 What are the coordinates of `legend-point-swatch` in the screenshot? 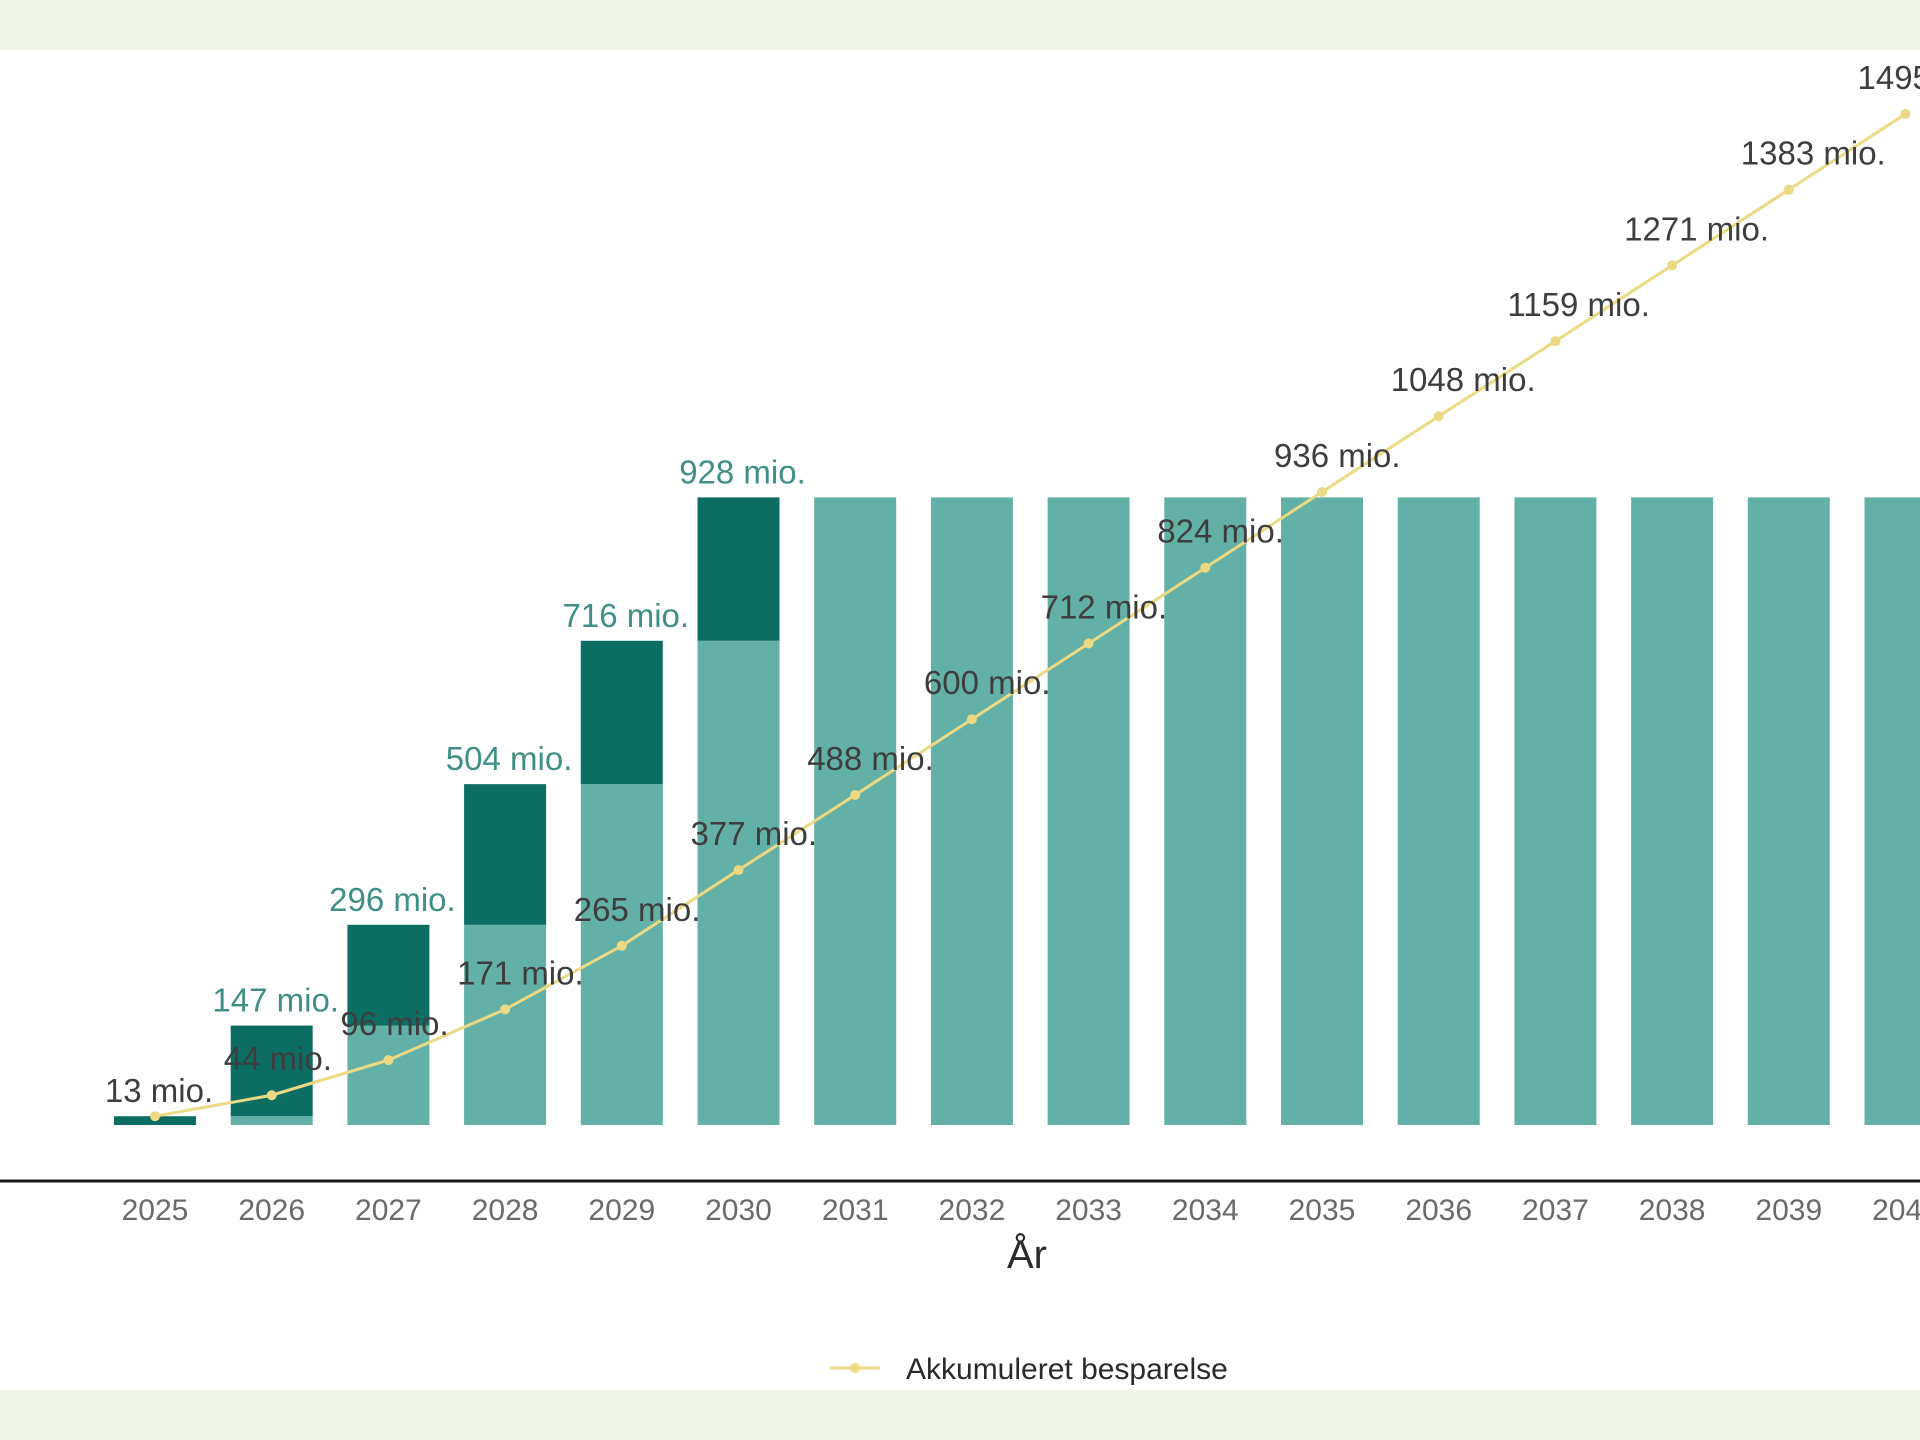 It's located at (855, 1368).